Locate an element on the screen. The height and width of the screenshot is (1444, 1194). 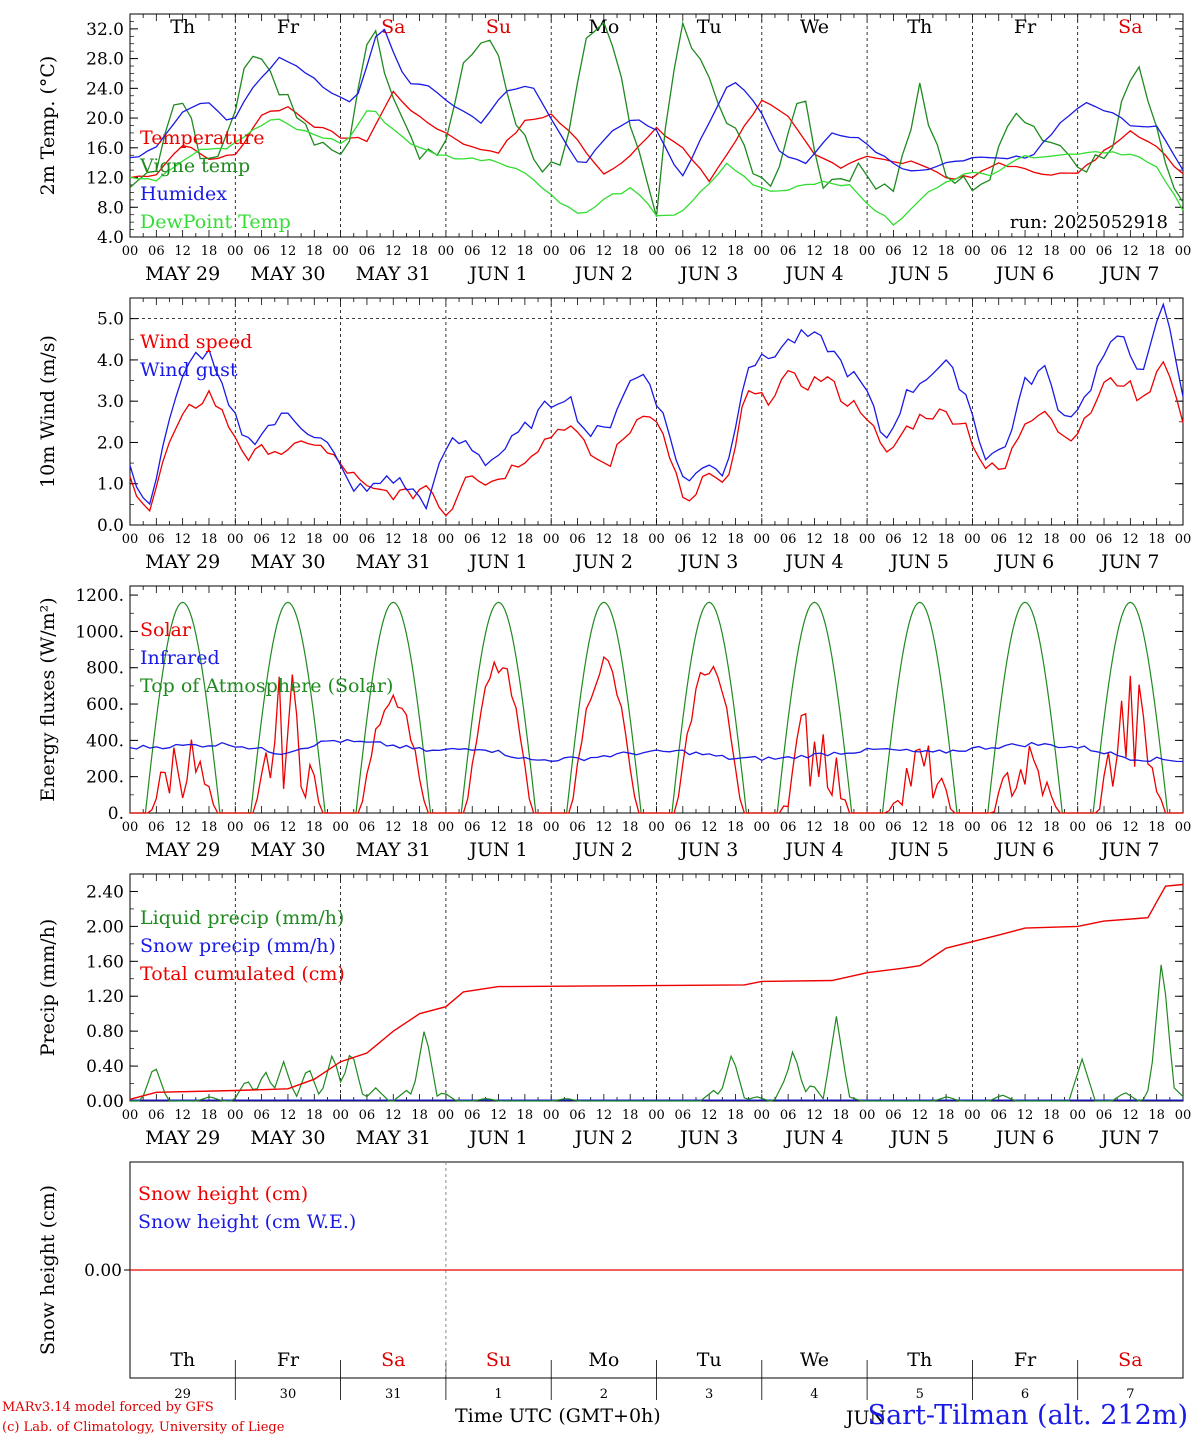
panel-4-ytick-label: 2.00 is located at coordinates (105, 927).